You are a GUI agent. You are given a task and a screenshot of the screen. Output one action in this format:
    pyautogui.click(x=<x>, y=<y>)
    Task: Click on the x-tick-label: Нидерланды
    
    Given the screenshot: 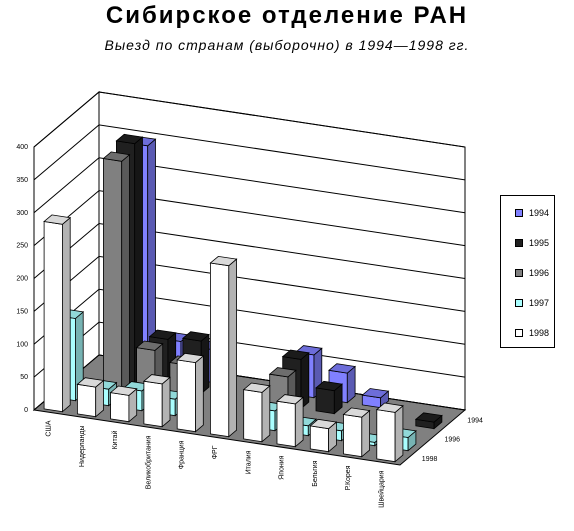 What is the action you would take?
    pyautogui.click(x=82, y=447)
    